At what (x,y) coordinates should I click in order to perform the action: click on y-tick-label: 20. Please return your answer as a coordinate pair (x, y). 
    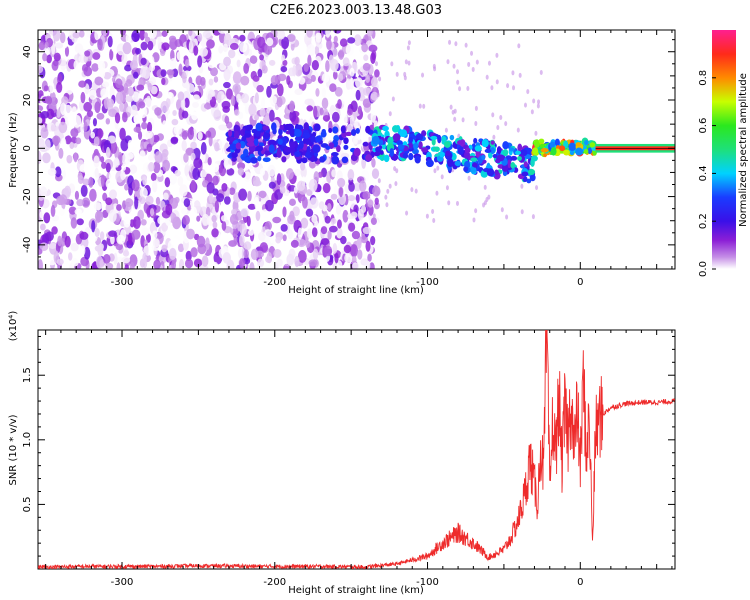
    Looking at the image, I should click on (27, 100).